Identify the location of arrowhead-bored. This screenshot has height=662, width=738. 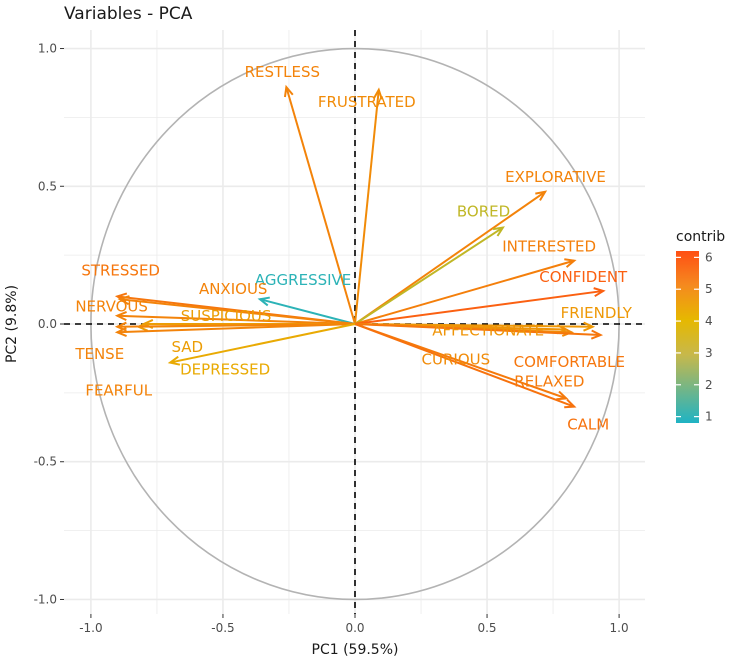
(498, 231).